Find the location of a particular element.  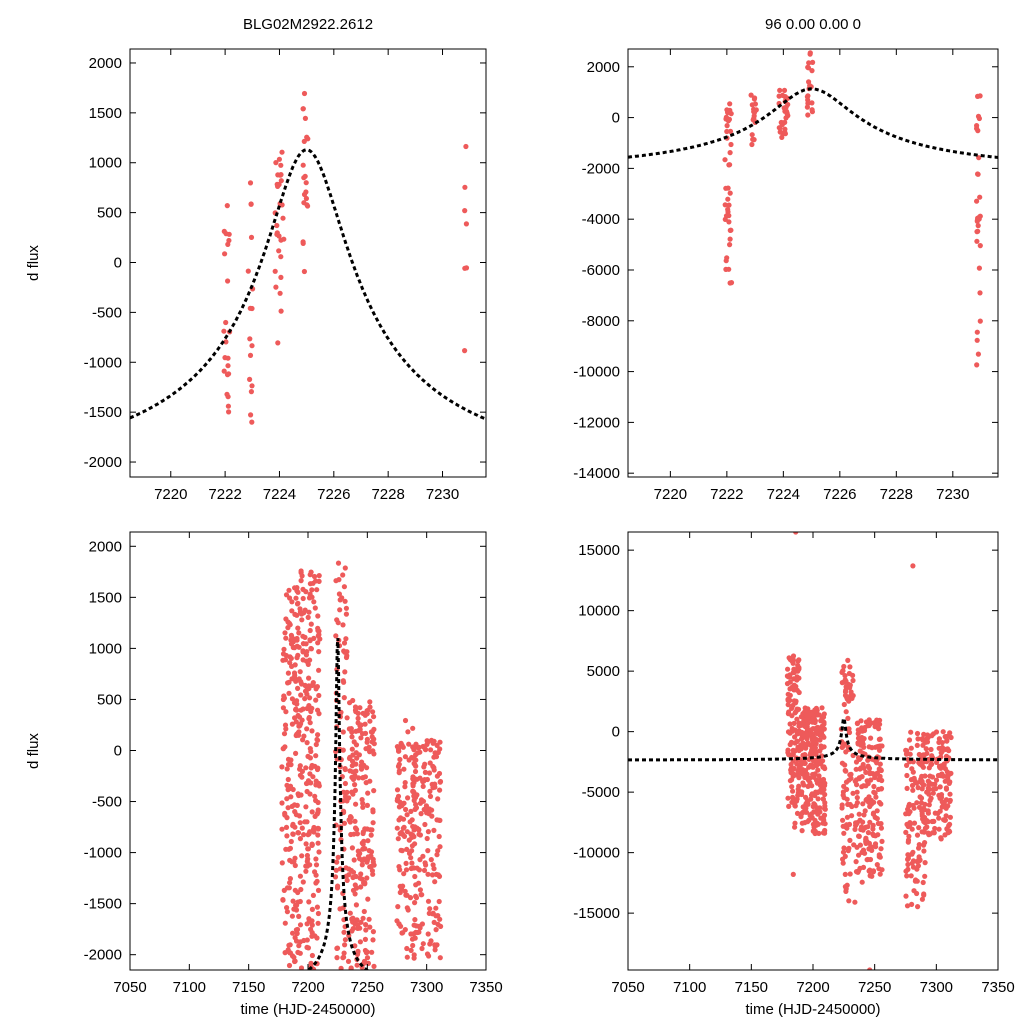

x-tick-label: 7224 is located at coordinates (783, 494).